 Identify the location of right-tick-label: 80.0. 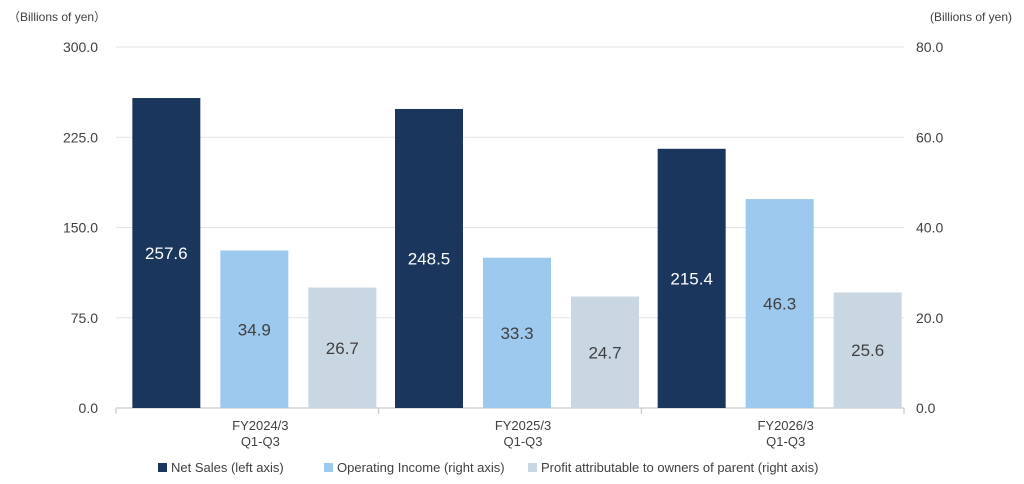
(929, 47).